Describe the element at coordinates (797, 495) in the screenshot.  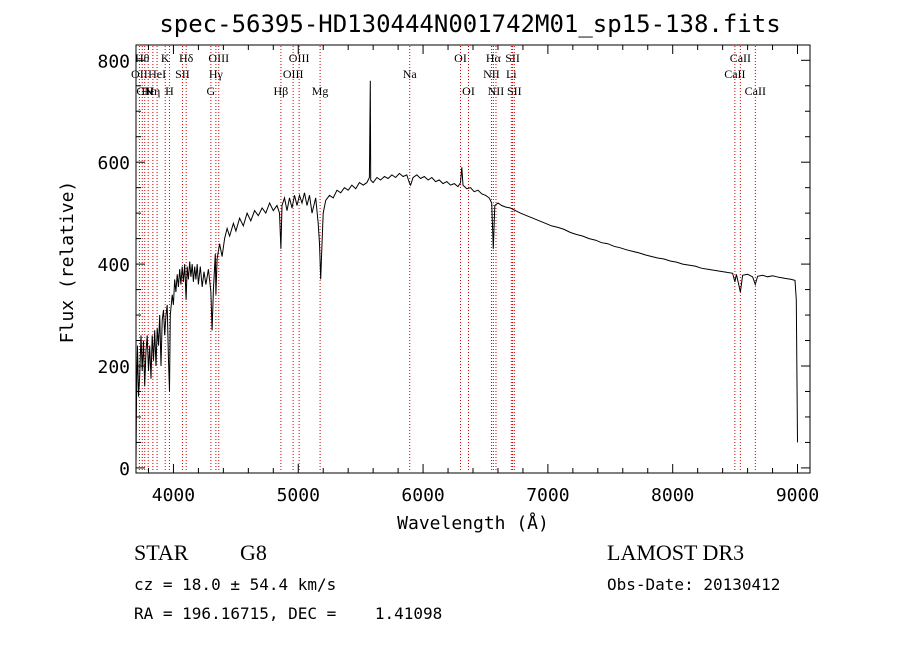
I see `x-tick-label: 9000` at that location.